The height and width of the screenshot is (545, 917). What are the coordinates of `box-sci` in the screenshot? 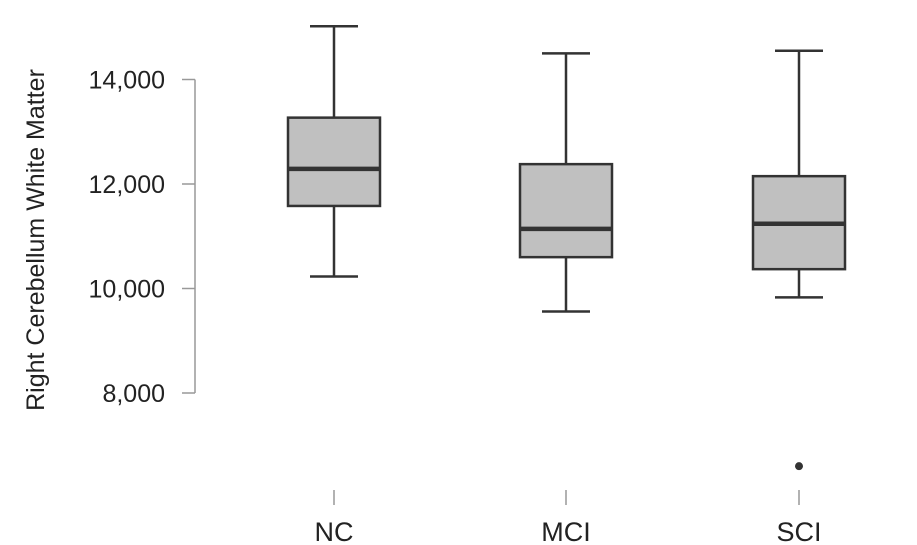 It's located at (799, 260).